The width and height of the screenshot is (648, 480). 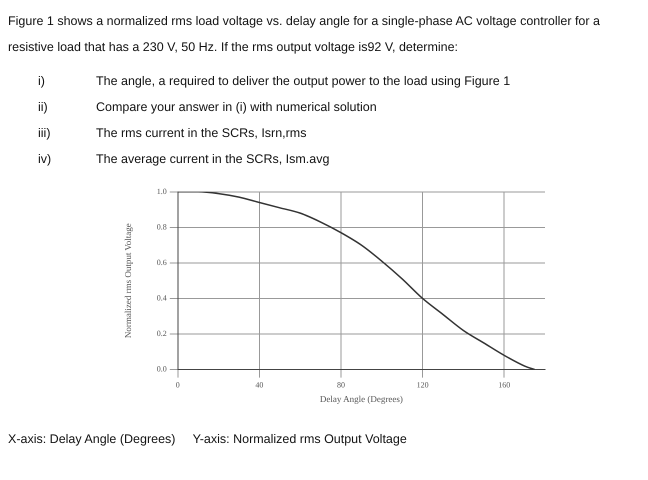 What do you see at coordinates (207, 107) in the screenshot?
I see `text: ii) Compare your answer in (i) with numerical solution` at bounding box center [207, 107].